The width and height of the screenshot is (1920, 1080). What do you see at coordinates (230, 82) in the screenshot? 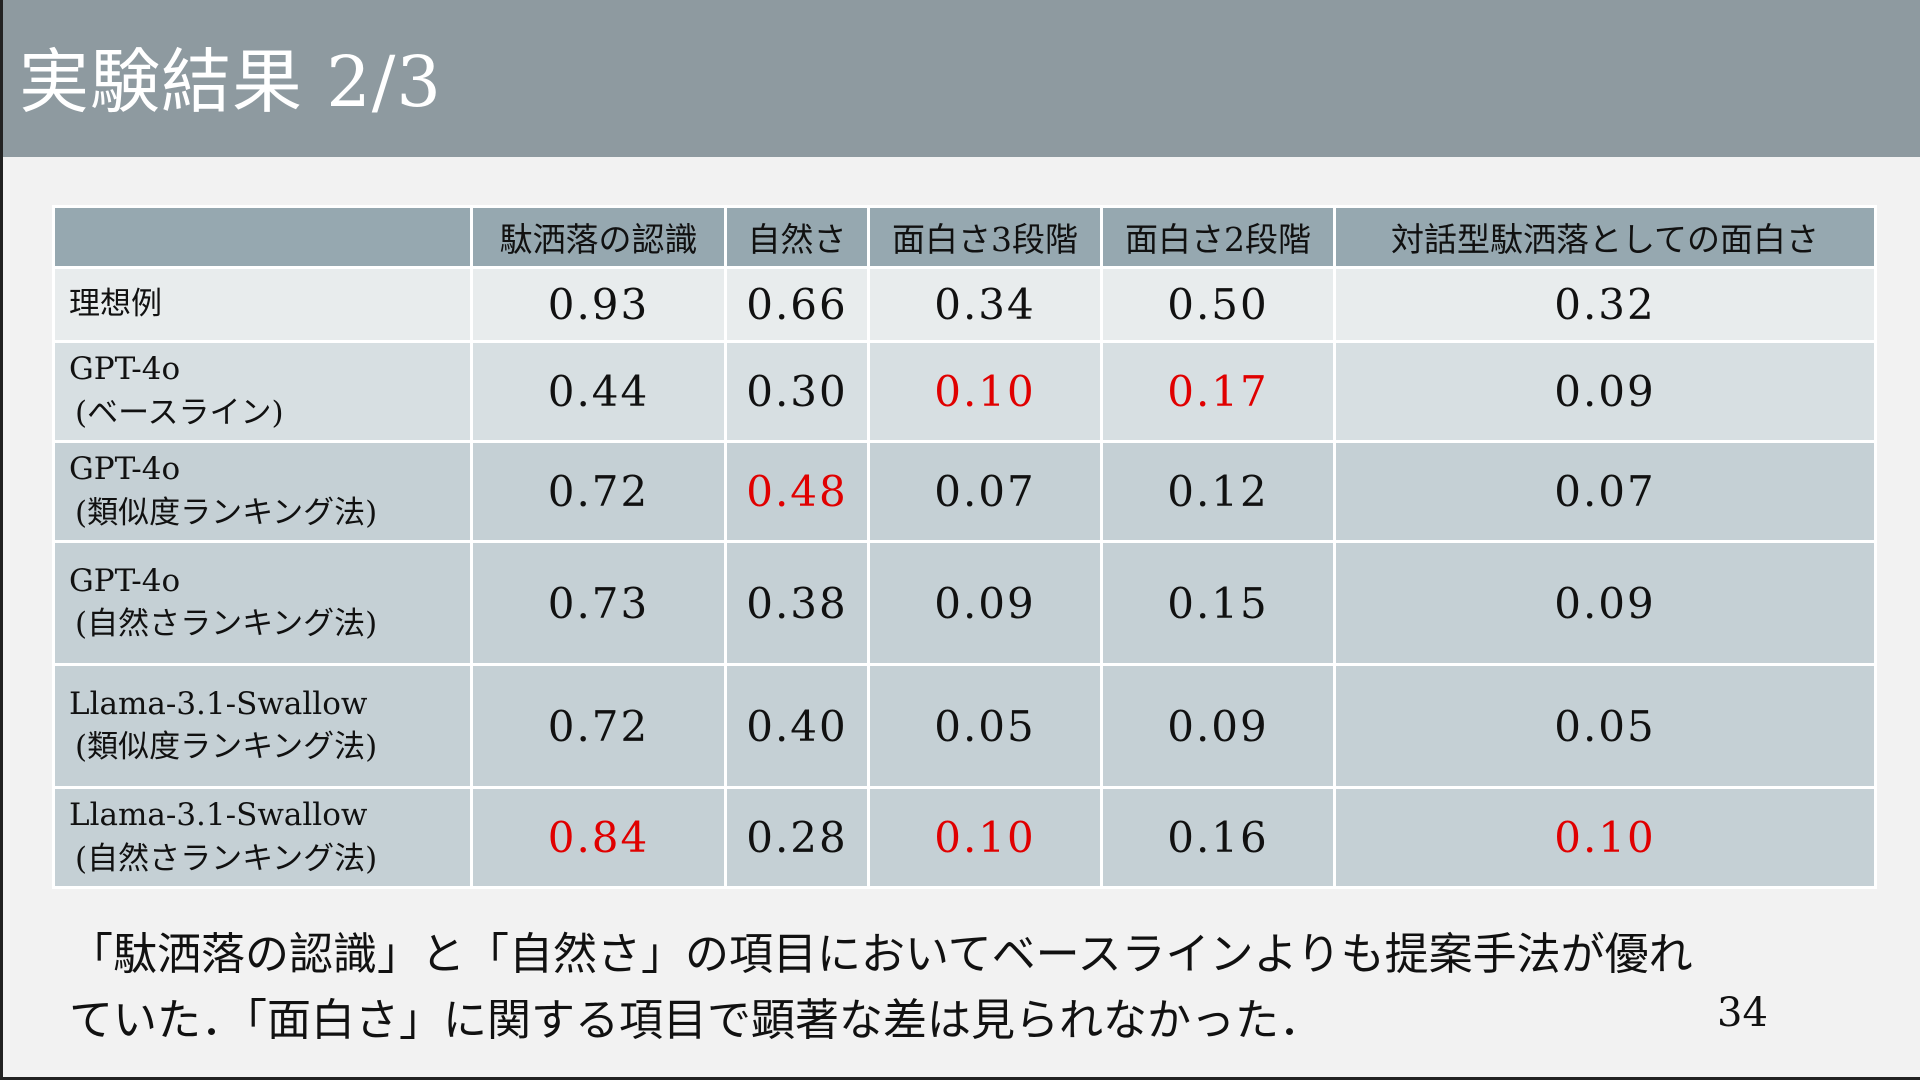
I see `slide-title: 実験結果 2/3` at bounding box center [230, 82].